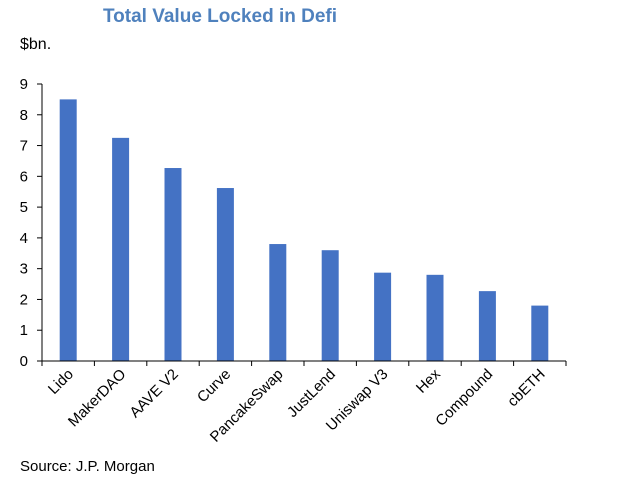  Describe the element at coordinates (435, 317) in the screenshot. I see `bar-hex` at that location.